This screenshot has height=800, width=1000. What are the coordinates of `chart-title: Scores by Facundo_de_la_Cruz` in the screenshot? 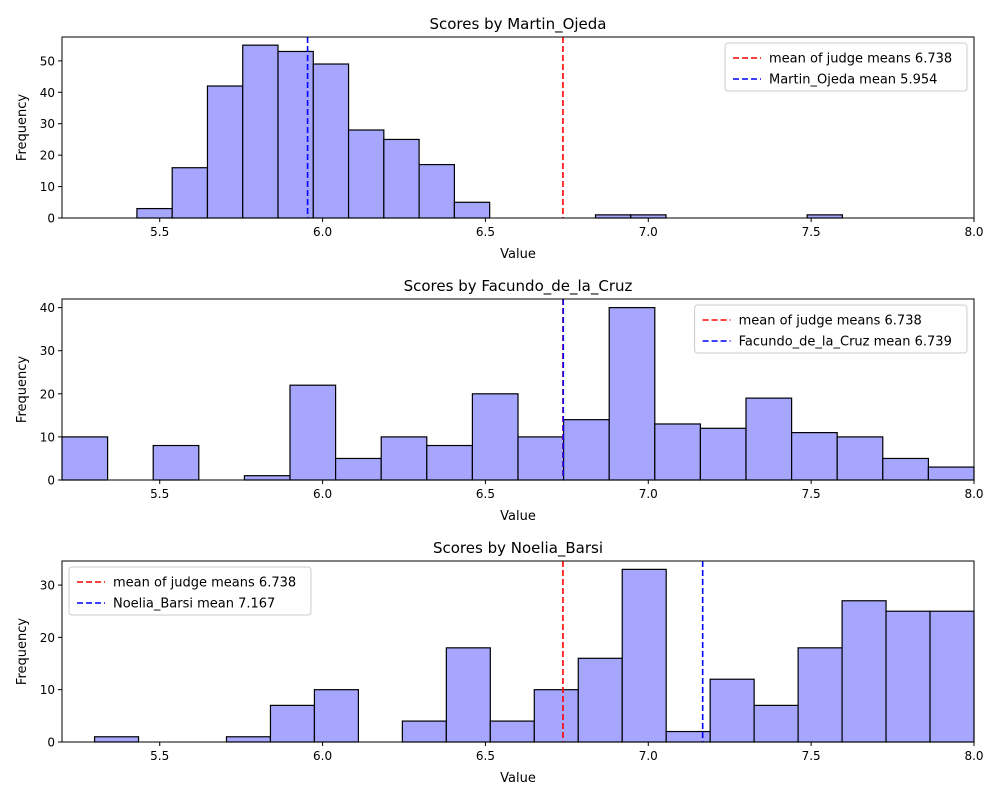 It's located at (518, 286).